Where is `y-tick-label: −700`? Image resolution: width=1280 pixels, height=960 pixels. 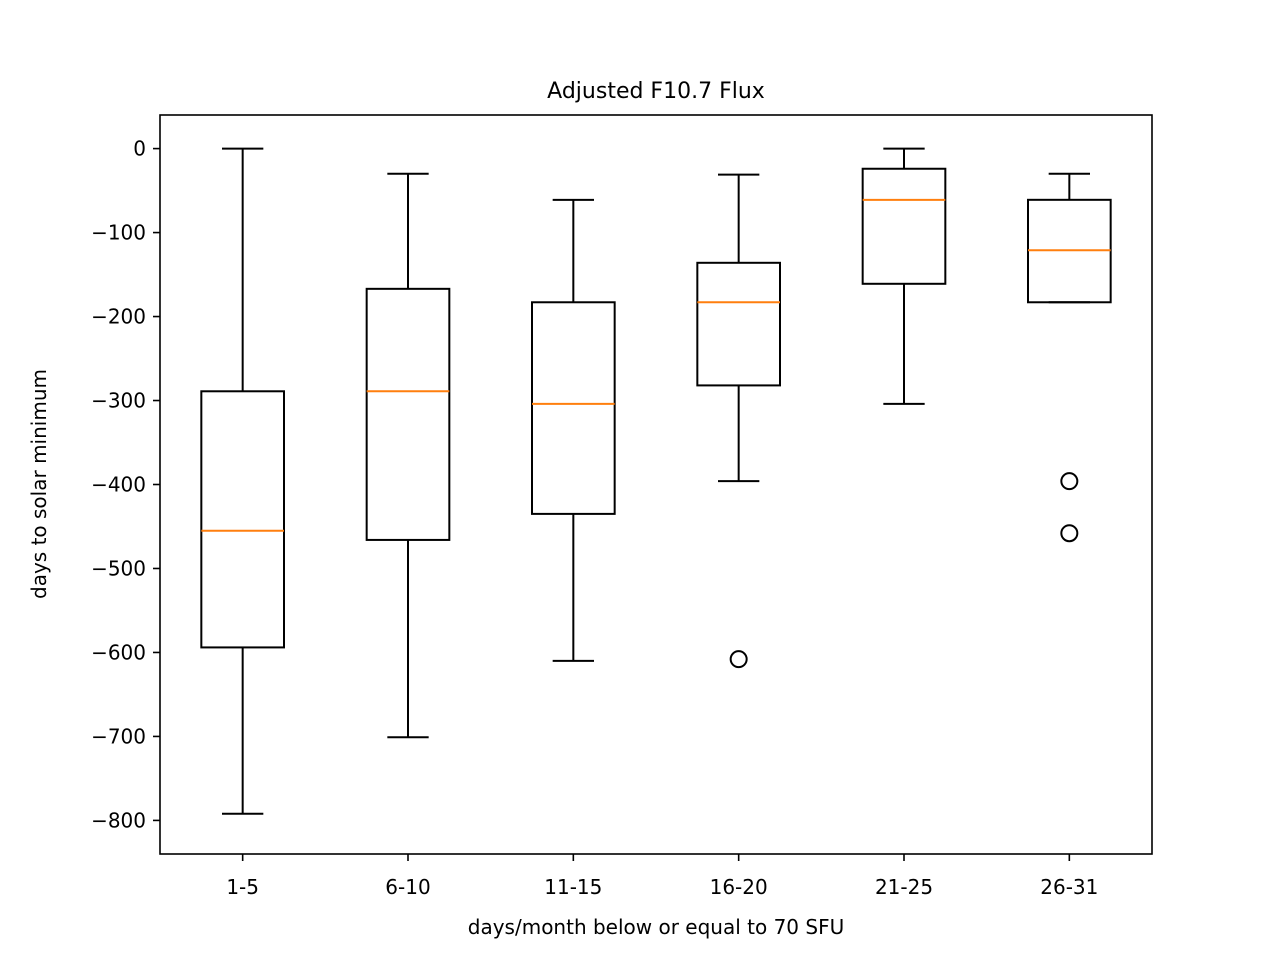
y-tick-label: −700 is located at coordinates (118, 736).